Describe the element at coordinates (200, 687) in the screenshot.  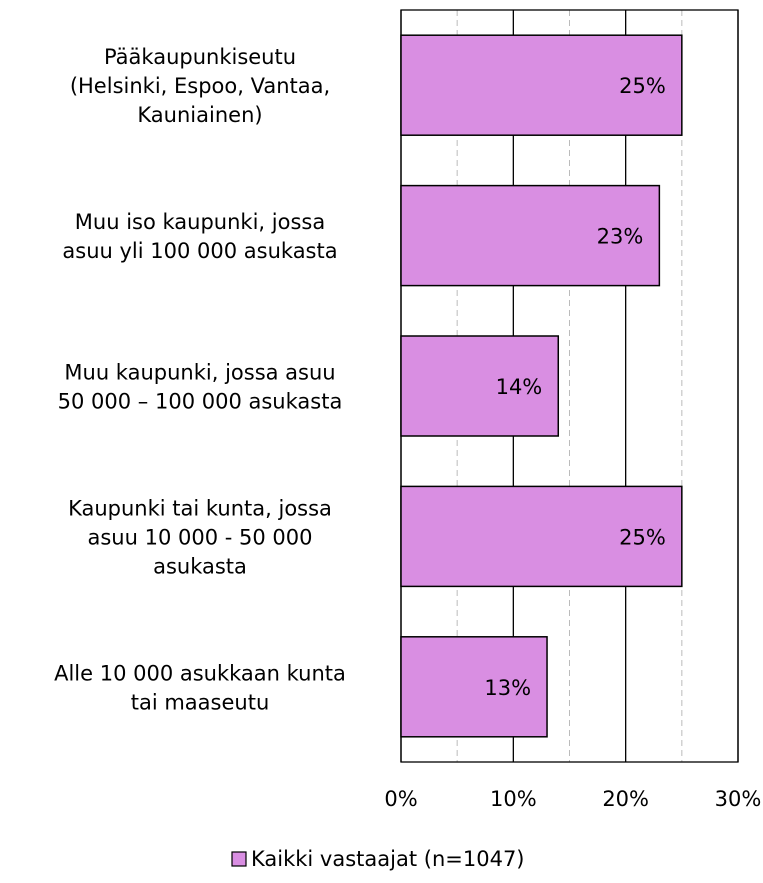
I see `y-tick-label: Alle 10 000 asukkaan kunta tai maaseutu` at that location.